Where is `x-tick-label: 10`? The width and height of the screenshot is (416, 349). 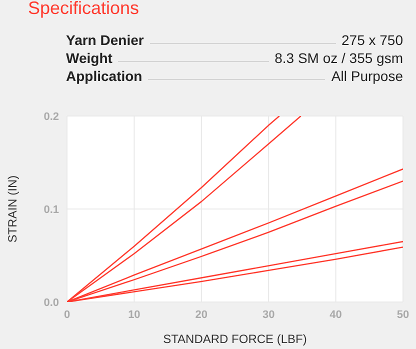
x-tick-label: 10 is located at coordinates (134, 314).